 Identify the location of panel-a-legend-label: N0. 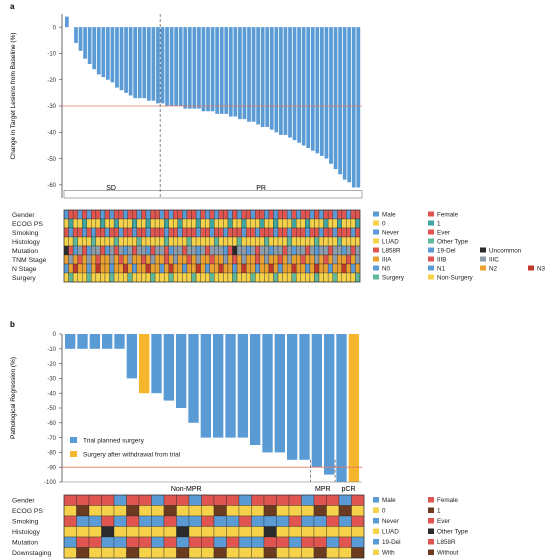
(386, 269).